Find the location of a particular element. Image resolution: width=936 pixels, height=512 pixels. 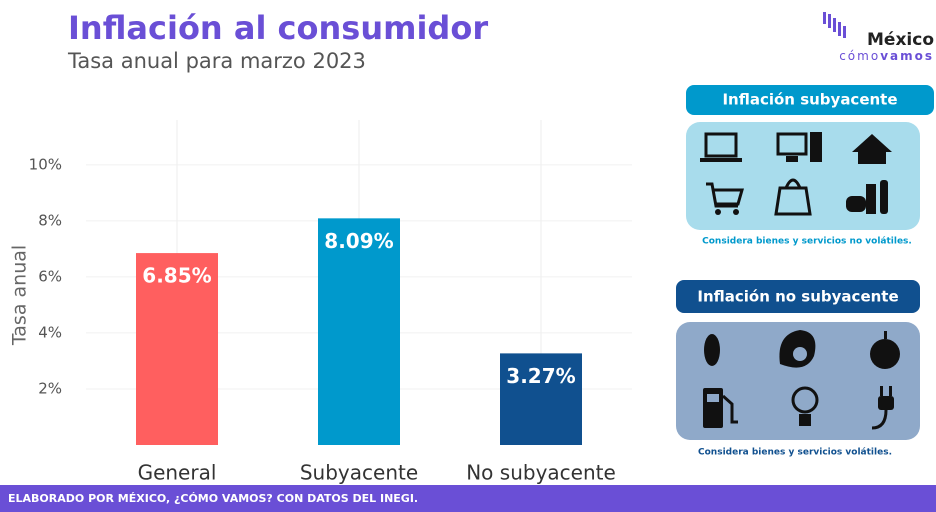

footer-band is located at coordinates (468, 498).